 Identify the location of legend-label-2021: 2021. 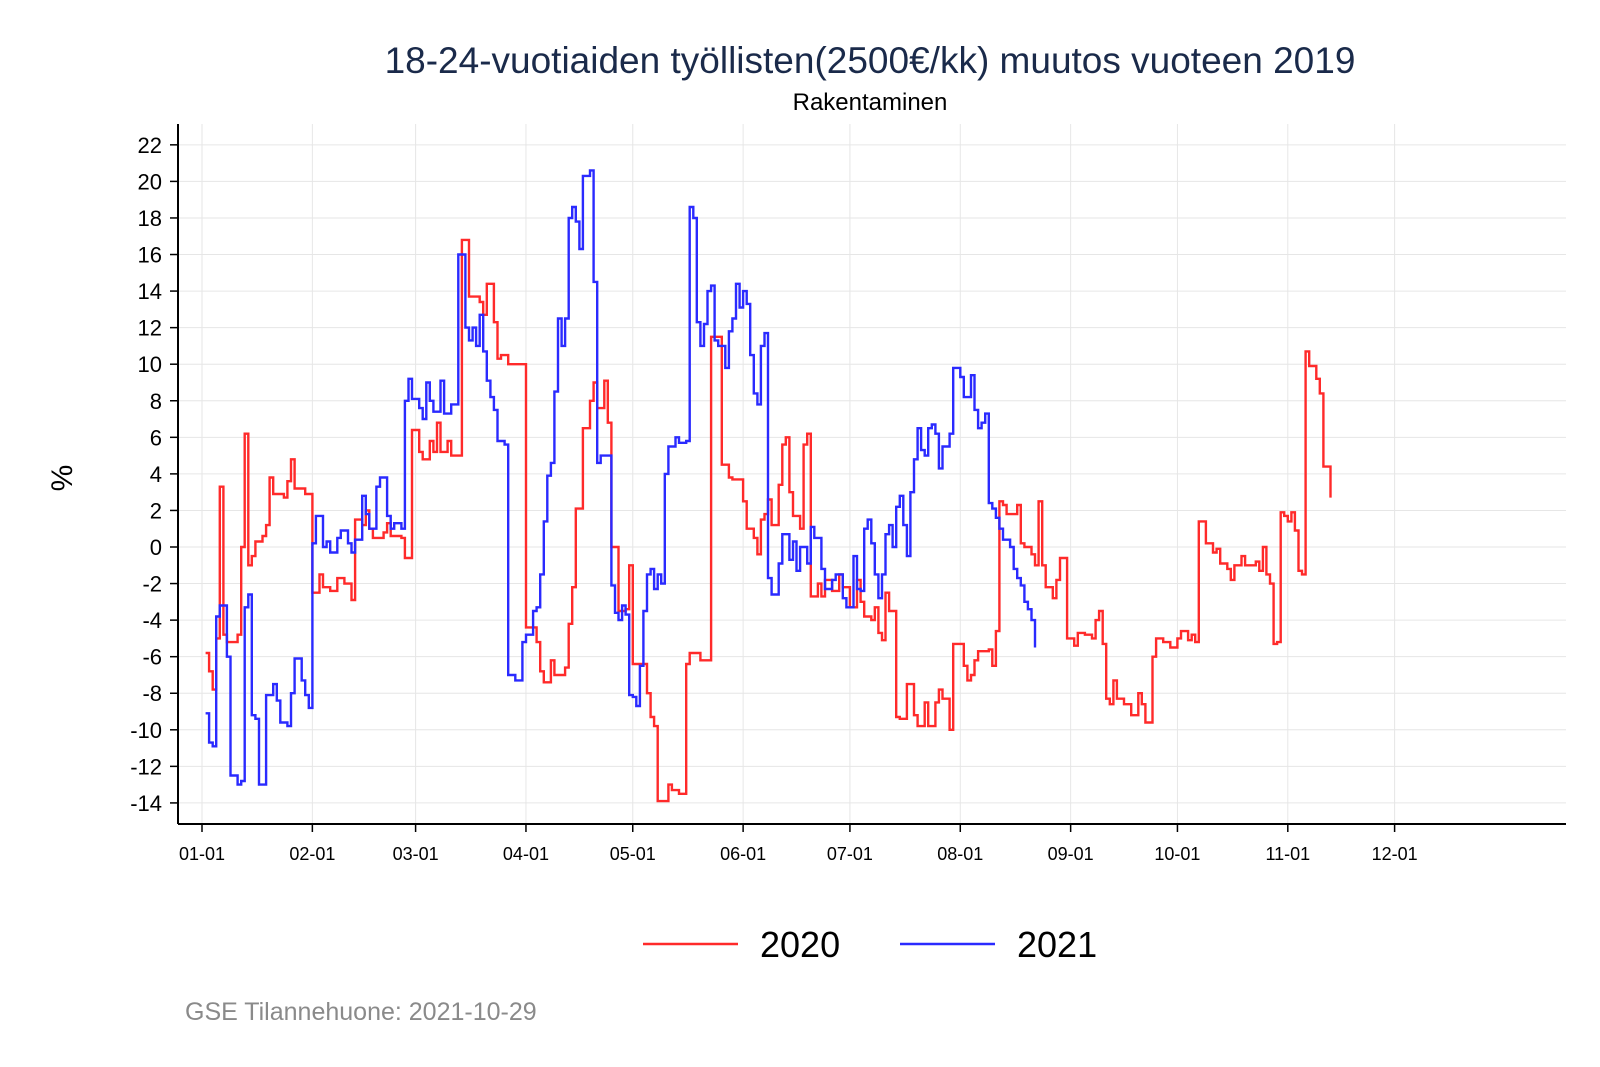
(1057, 944).